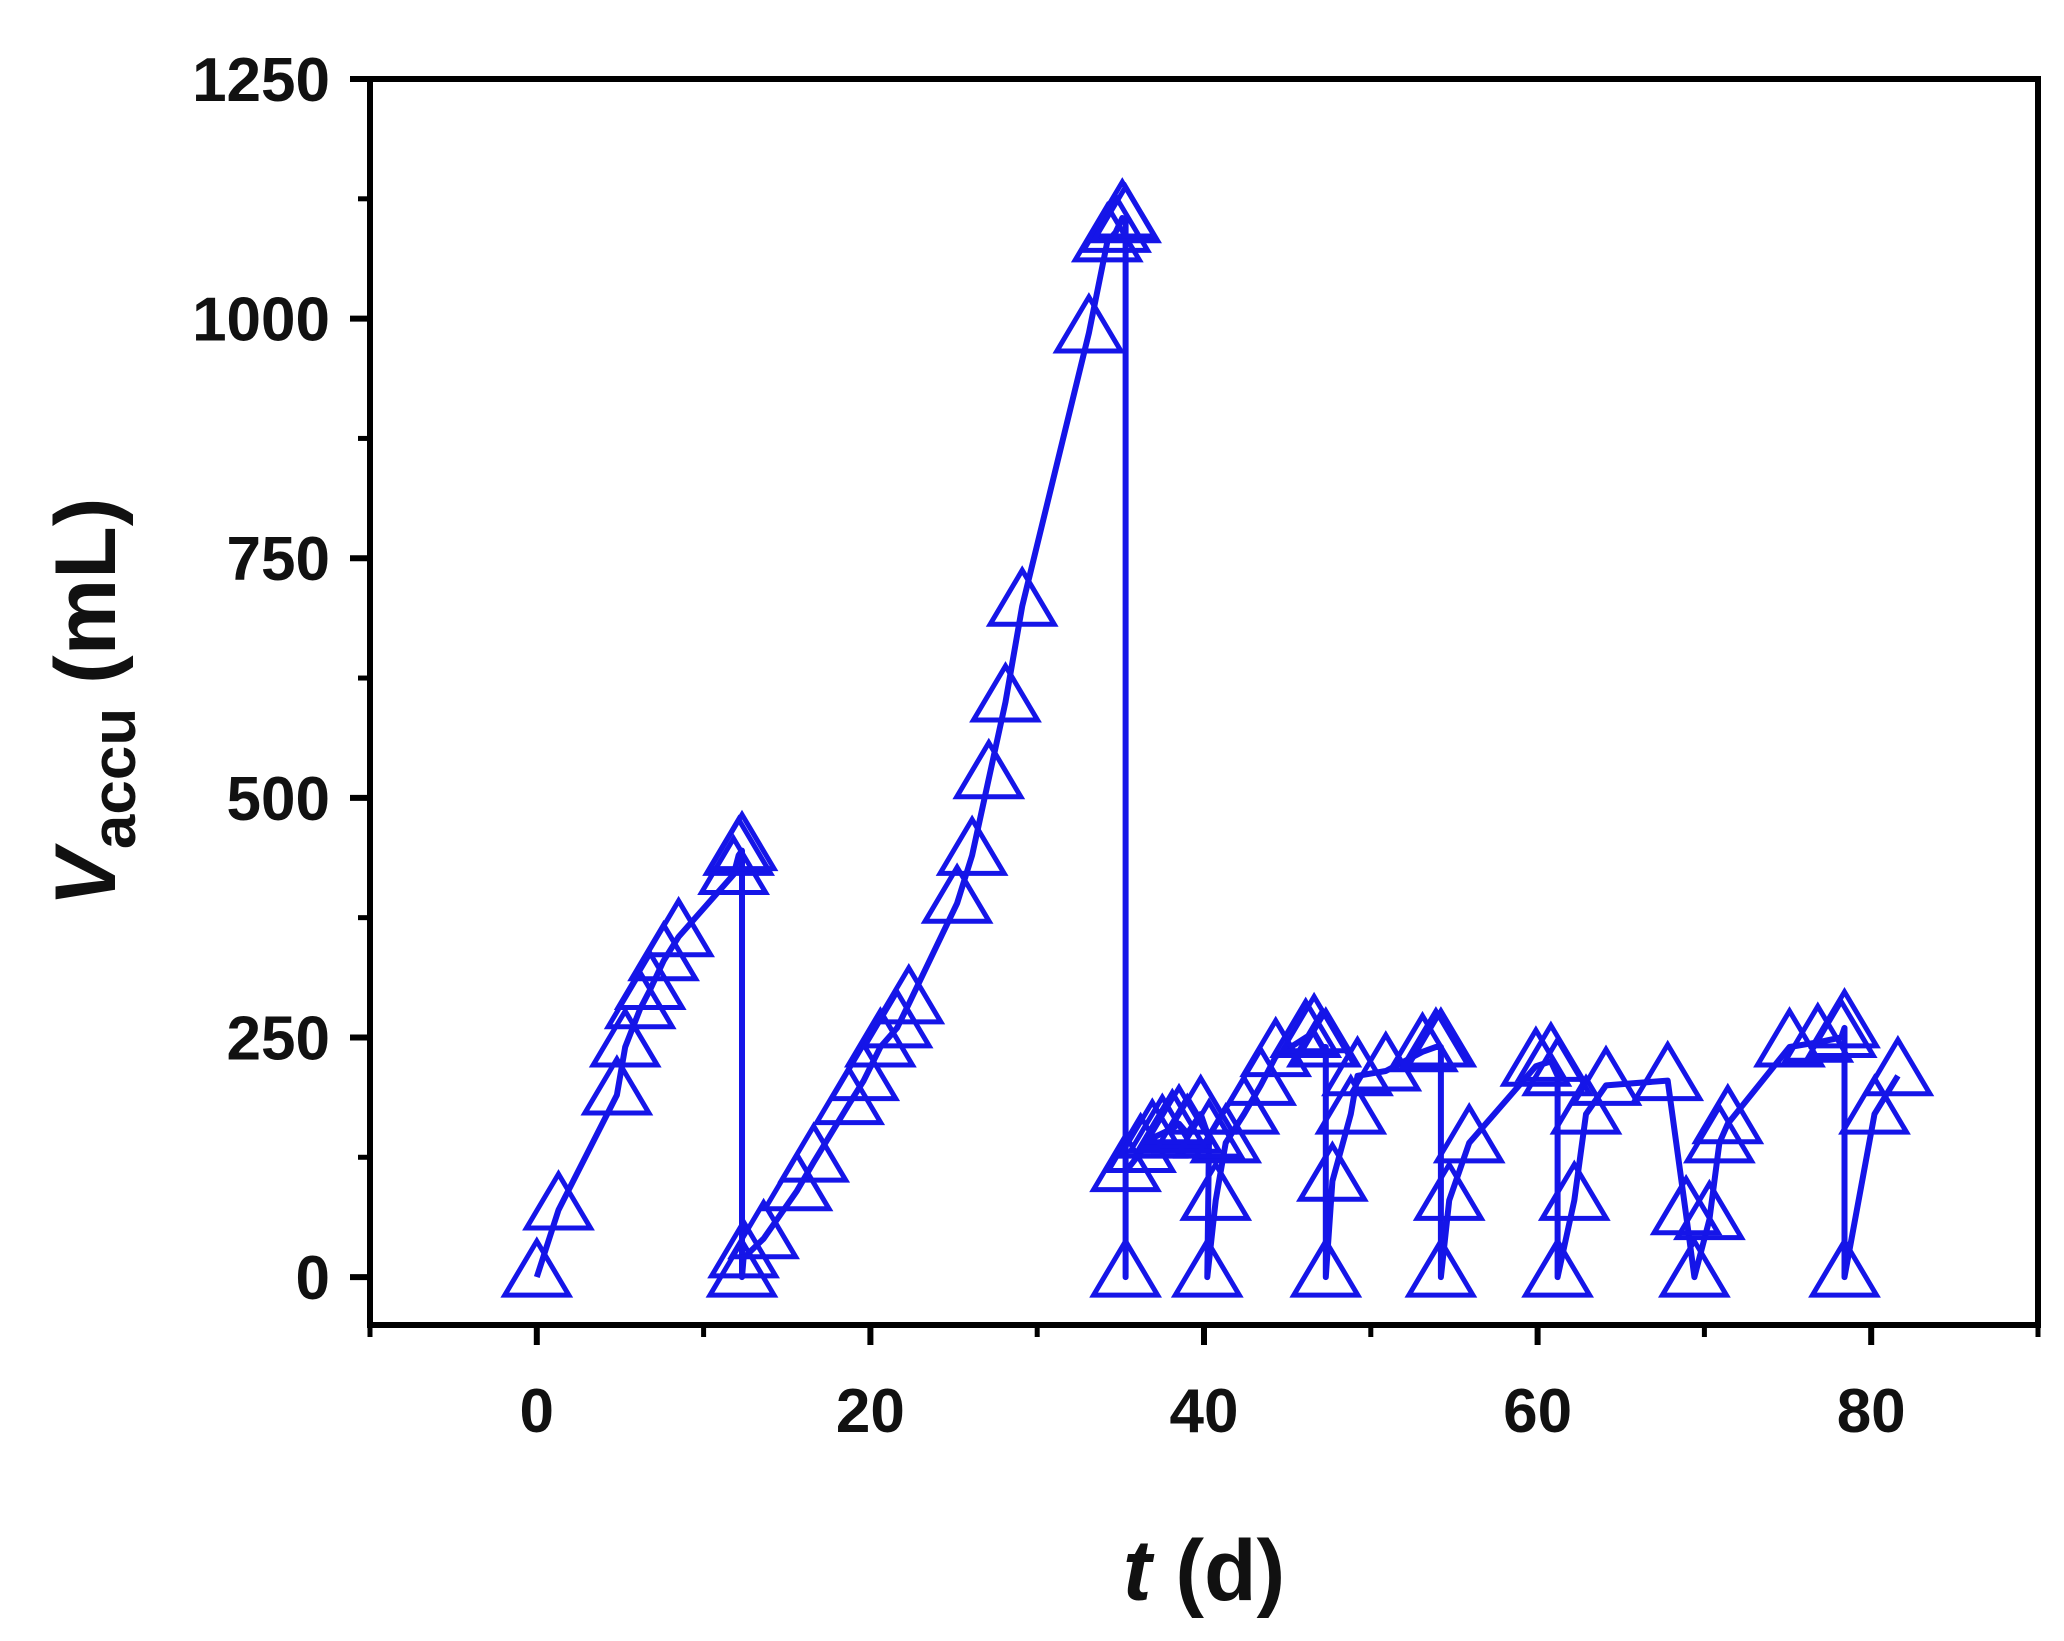 This screenshot has width=2064, height=1641. I want to click on y-axis-ticks, so click(360, 678).